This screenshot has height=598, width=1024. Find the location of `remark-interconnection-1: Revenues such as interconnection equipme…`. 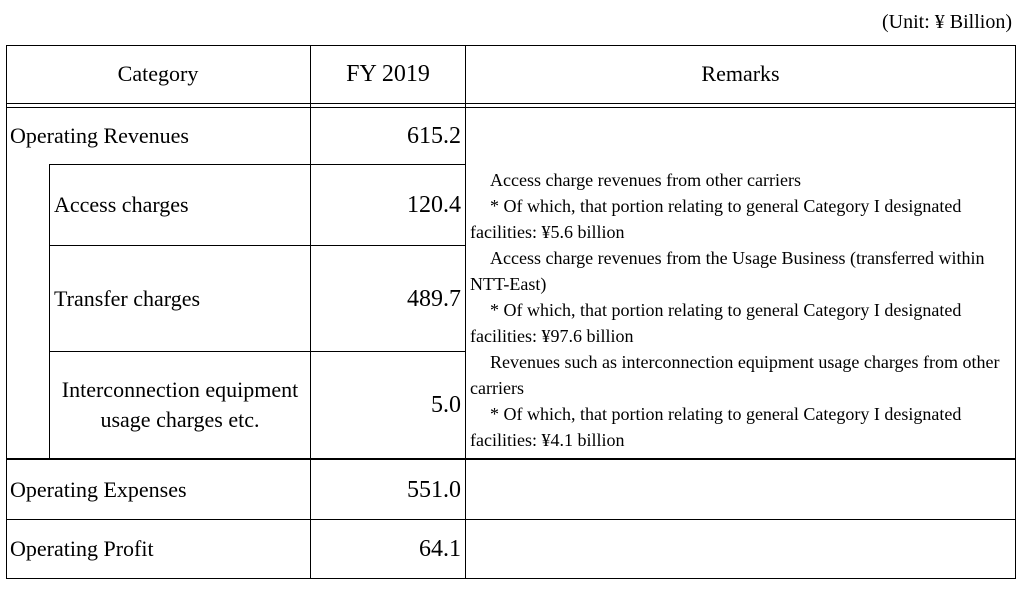

remark-interconnection-1: Revenues such as interconnection equipme… is located at coordinates (735, 375).